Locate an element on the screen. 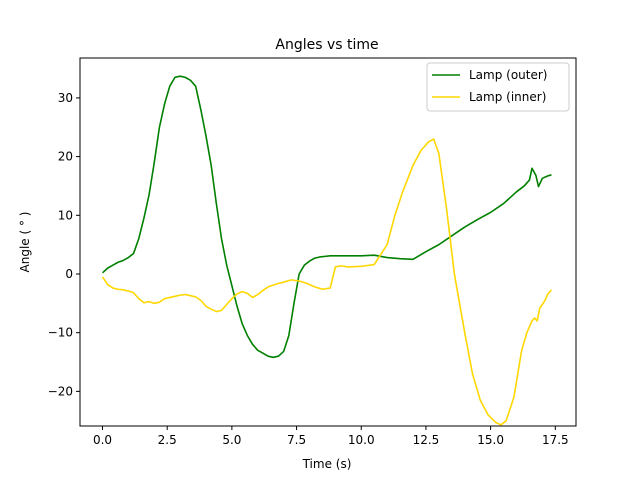  chart-title: Angles vs time is located at coordinates (326, 45).